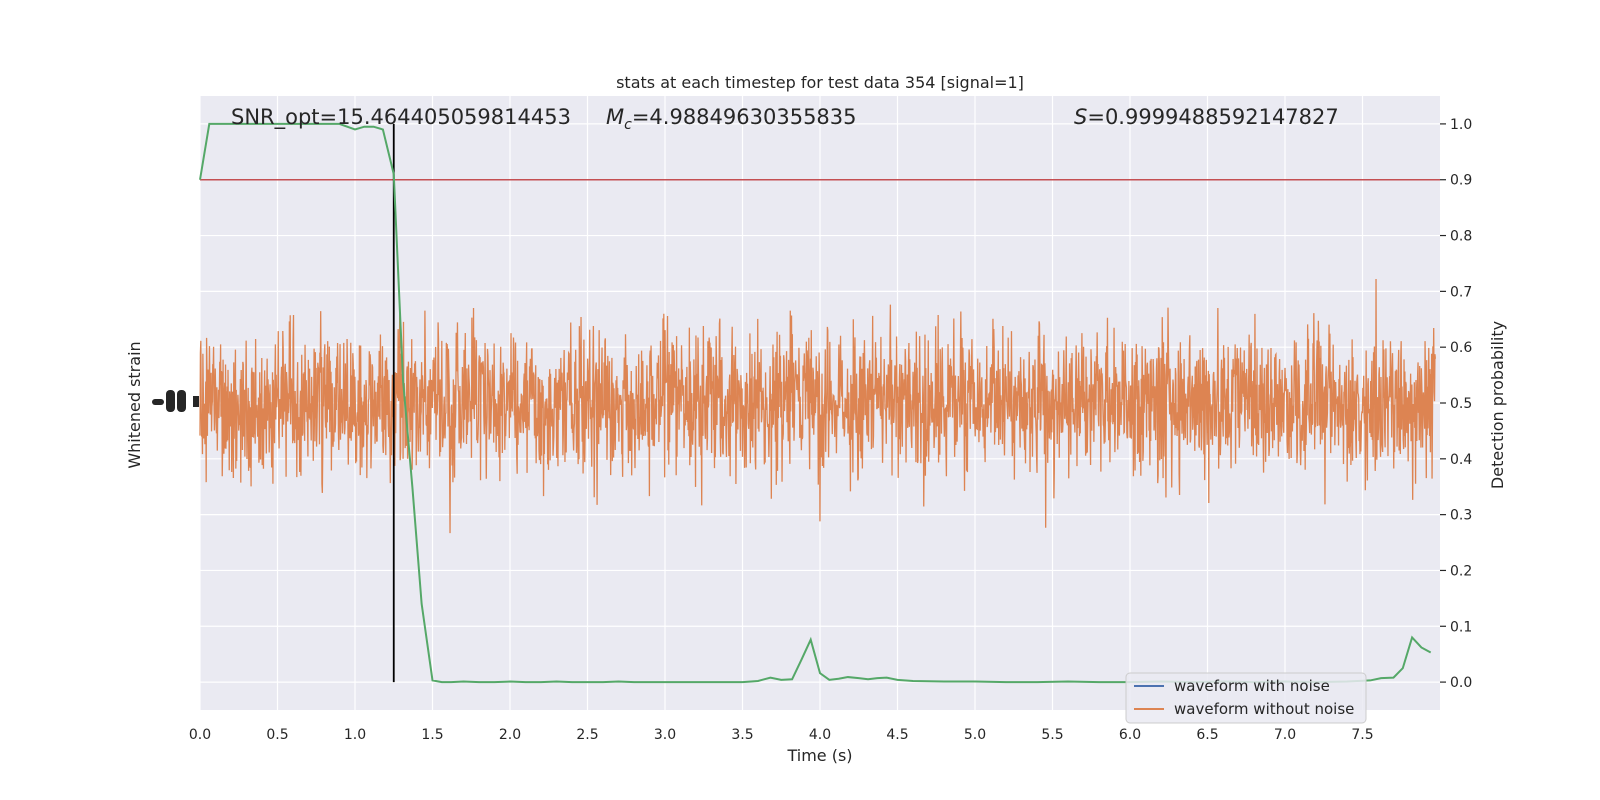 The width and height of the screenshot is (1600, 800). I want to click on x-tick-label: 5.0, so click(975, 735).